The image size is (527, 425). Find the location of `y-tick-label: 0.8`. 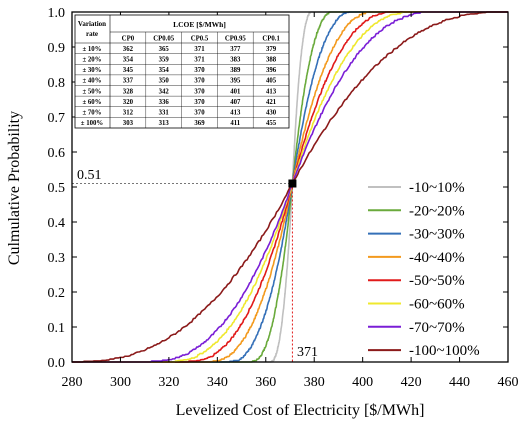

y-tick-label: 0.8 is located at coordinates (57, 83).